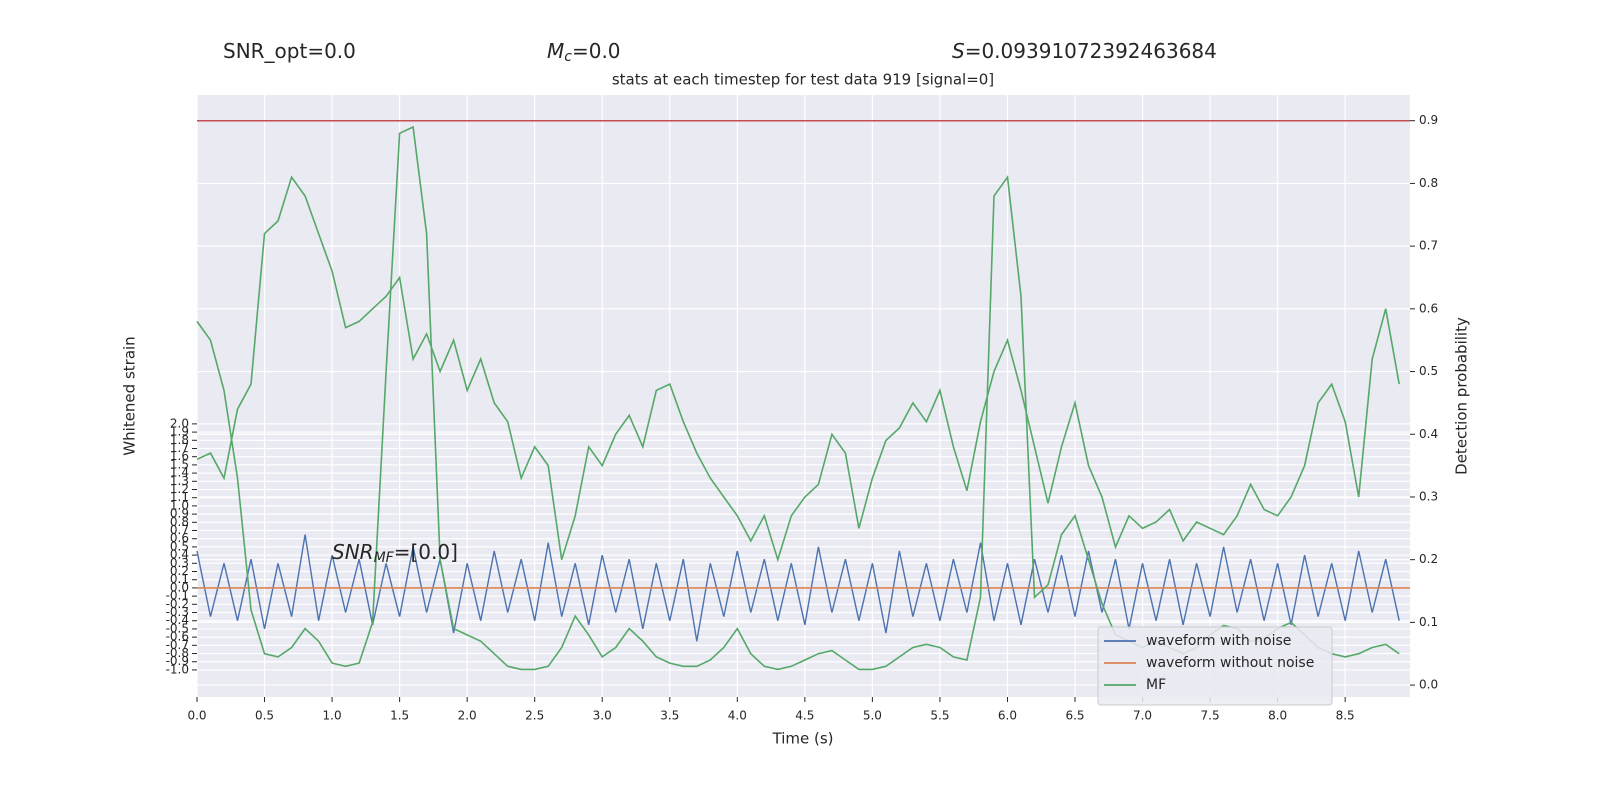 This screenshot has height=800, width=1600. I want to click on y-tick-label: 1.8, so click(179, 440).